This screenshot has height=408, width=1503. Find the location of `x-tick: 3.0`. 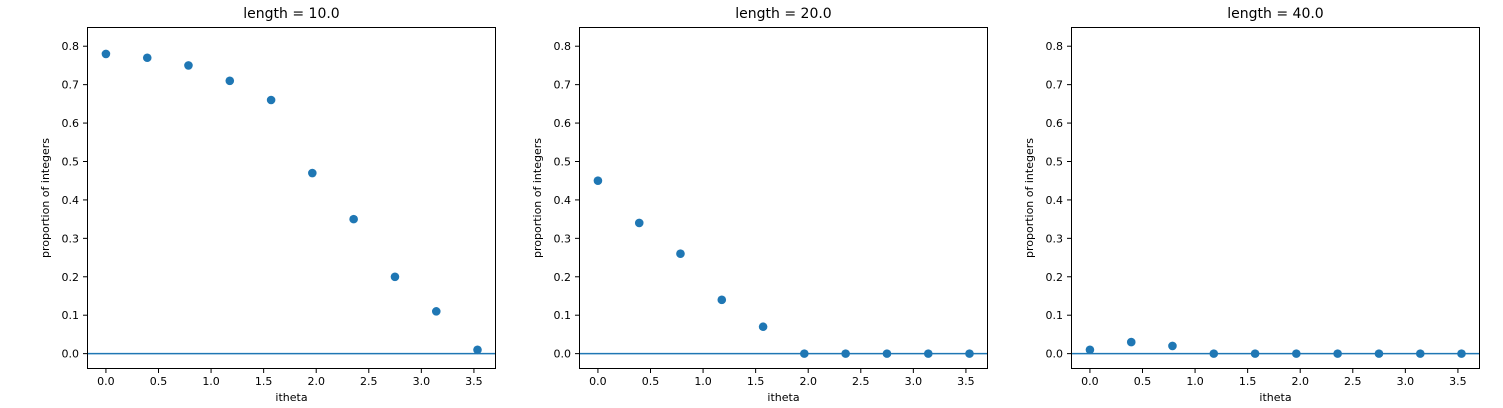

x-tick: 3.0 is located at coordinates (914, 378).